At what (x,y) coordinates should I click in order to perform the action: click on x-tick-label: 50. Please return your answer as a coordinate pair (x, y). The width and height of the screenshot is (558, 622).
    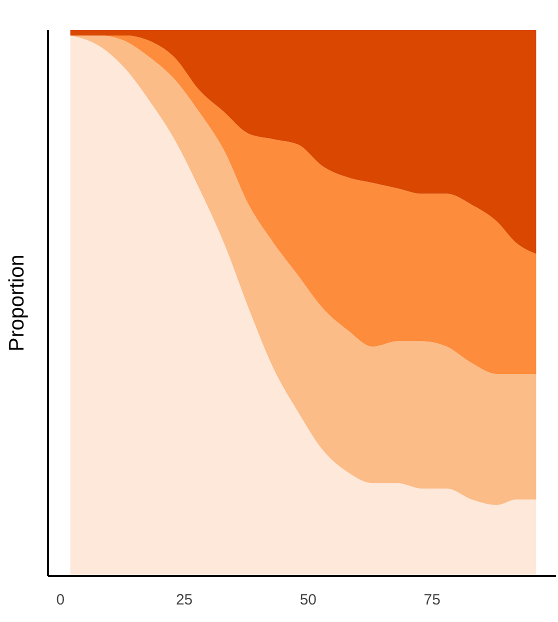
    Looking at the image, I should click on (308, 600).